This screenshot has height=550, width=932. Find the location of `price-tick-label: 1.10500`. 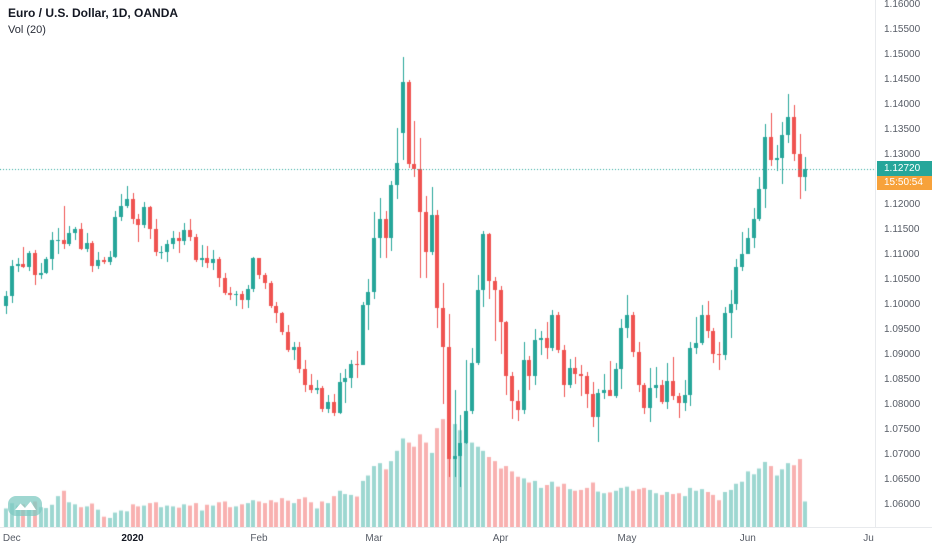

price-tick-label: 1.10500 is located at coordinates (902, 279).